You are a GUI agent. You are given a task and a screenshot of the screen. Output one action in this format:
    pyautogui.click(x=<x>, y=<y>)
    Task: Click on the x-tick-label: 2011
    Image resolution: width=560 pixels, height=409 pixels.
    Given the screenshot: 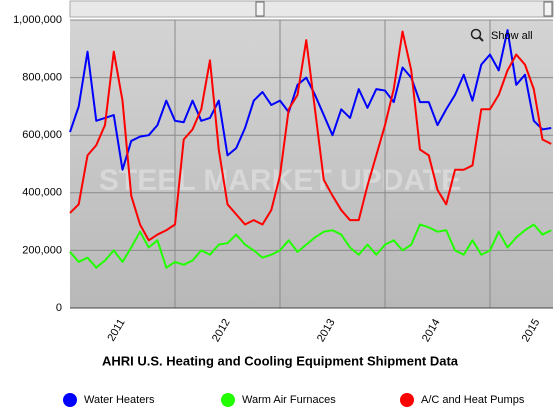 What is the action you would take?
    pyautogui.click(x=116, y=330)
    